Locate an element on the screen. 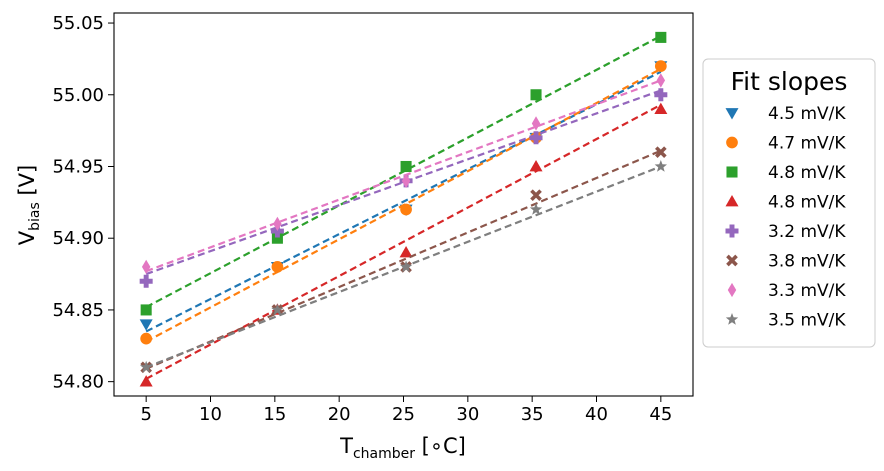 The image size is (884, 471). legend-item: 3.5 mV/K is located at coordinates (785, 321).